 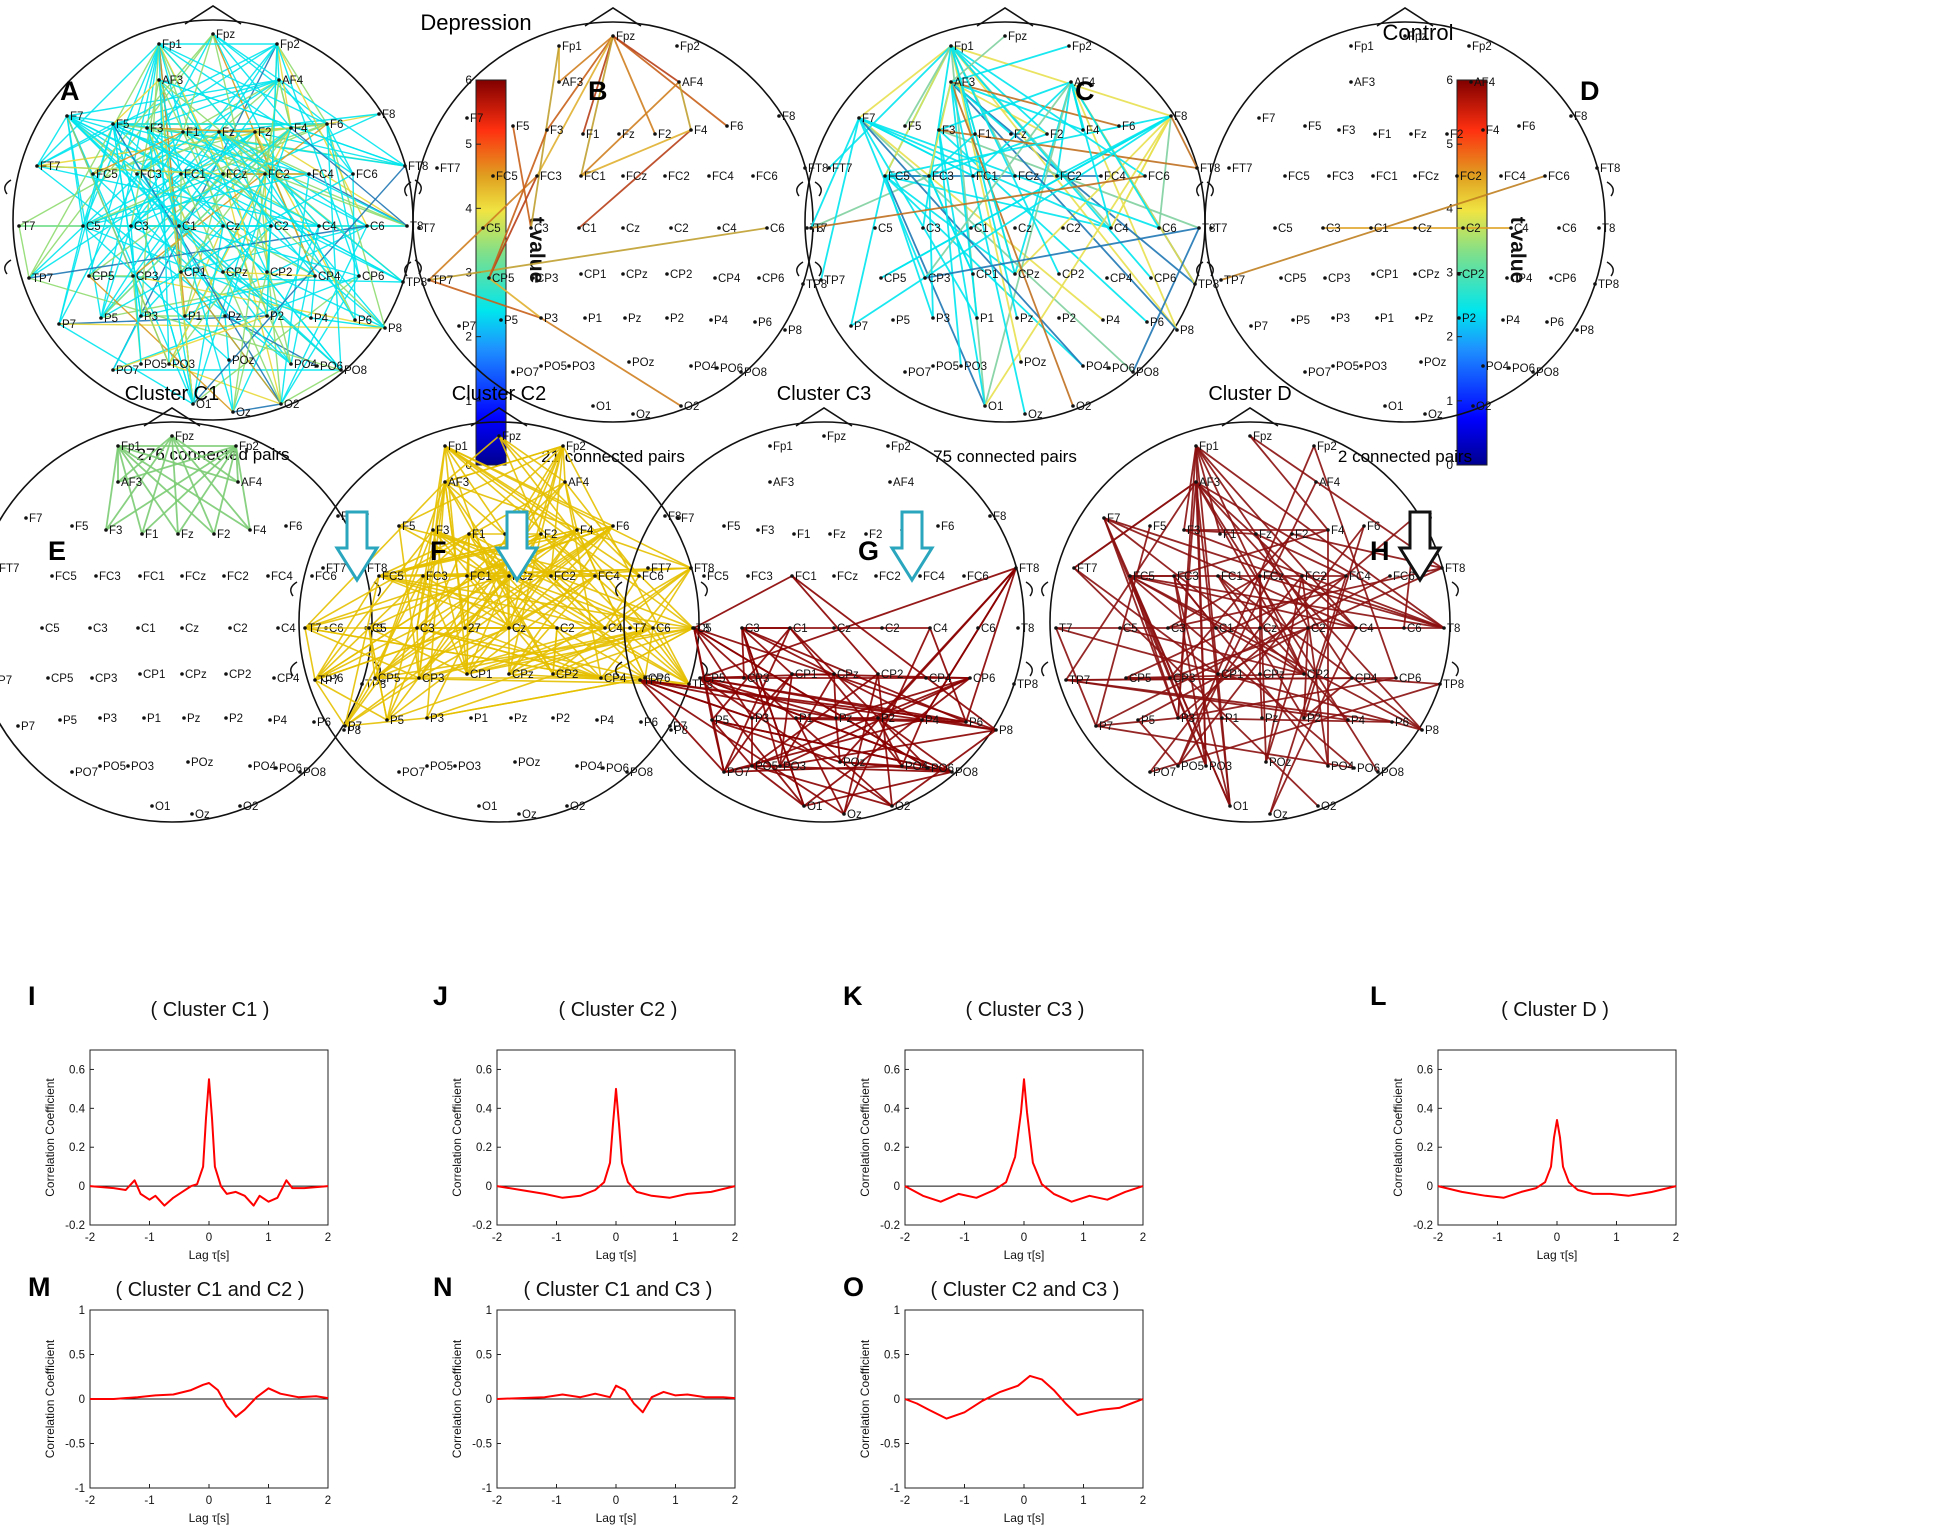 I want to click on electrode-label-c5: C5, so click(x=1285, y=229).